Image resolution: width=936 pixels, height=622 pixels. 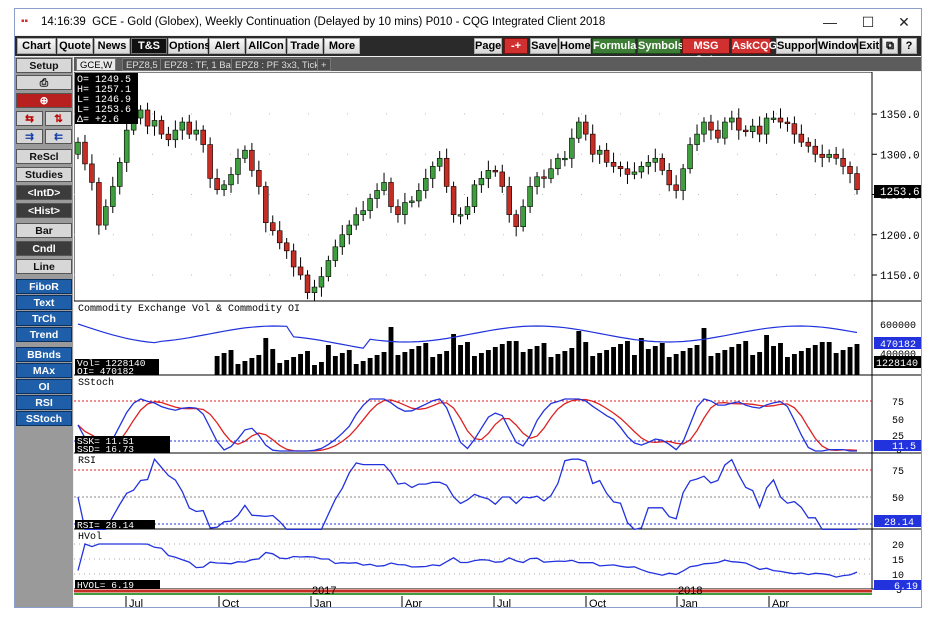 I want to click on ssd-line, so click(x=467, y=425).